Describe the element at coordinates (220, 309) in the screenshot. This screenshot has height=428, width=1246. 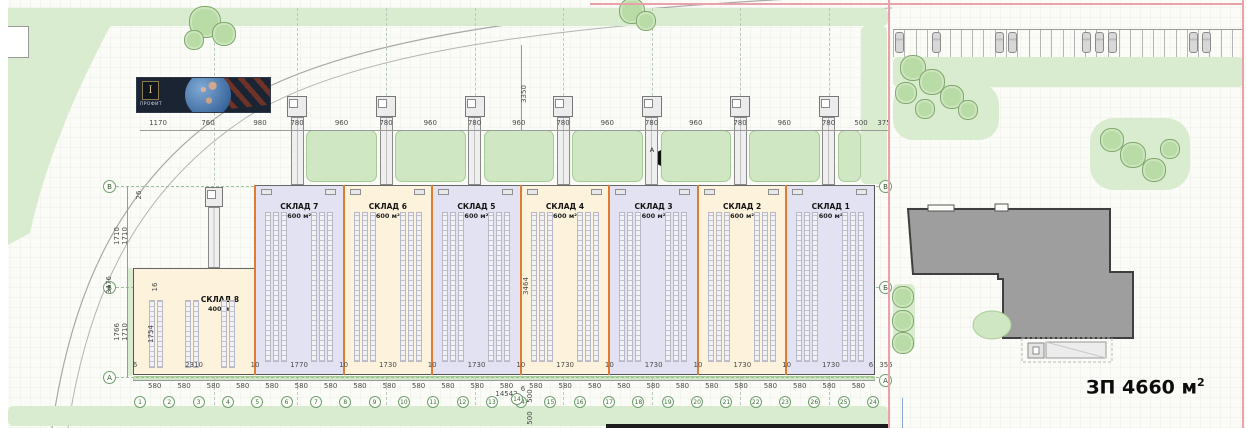
I see `warehouse-area: 400 м²` at that location.